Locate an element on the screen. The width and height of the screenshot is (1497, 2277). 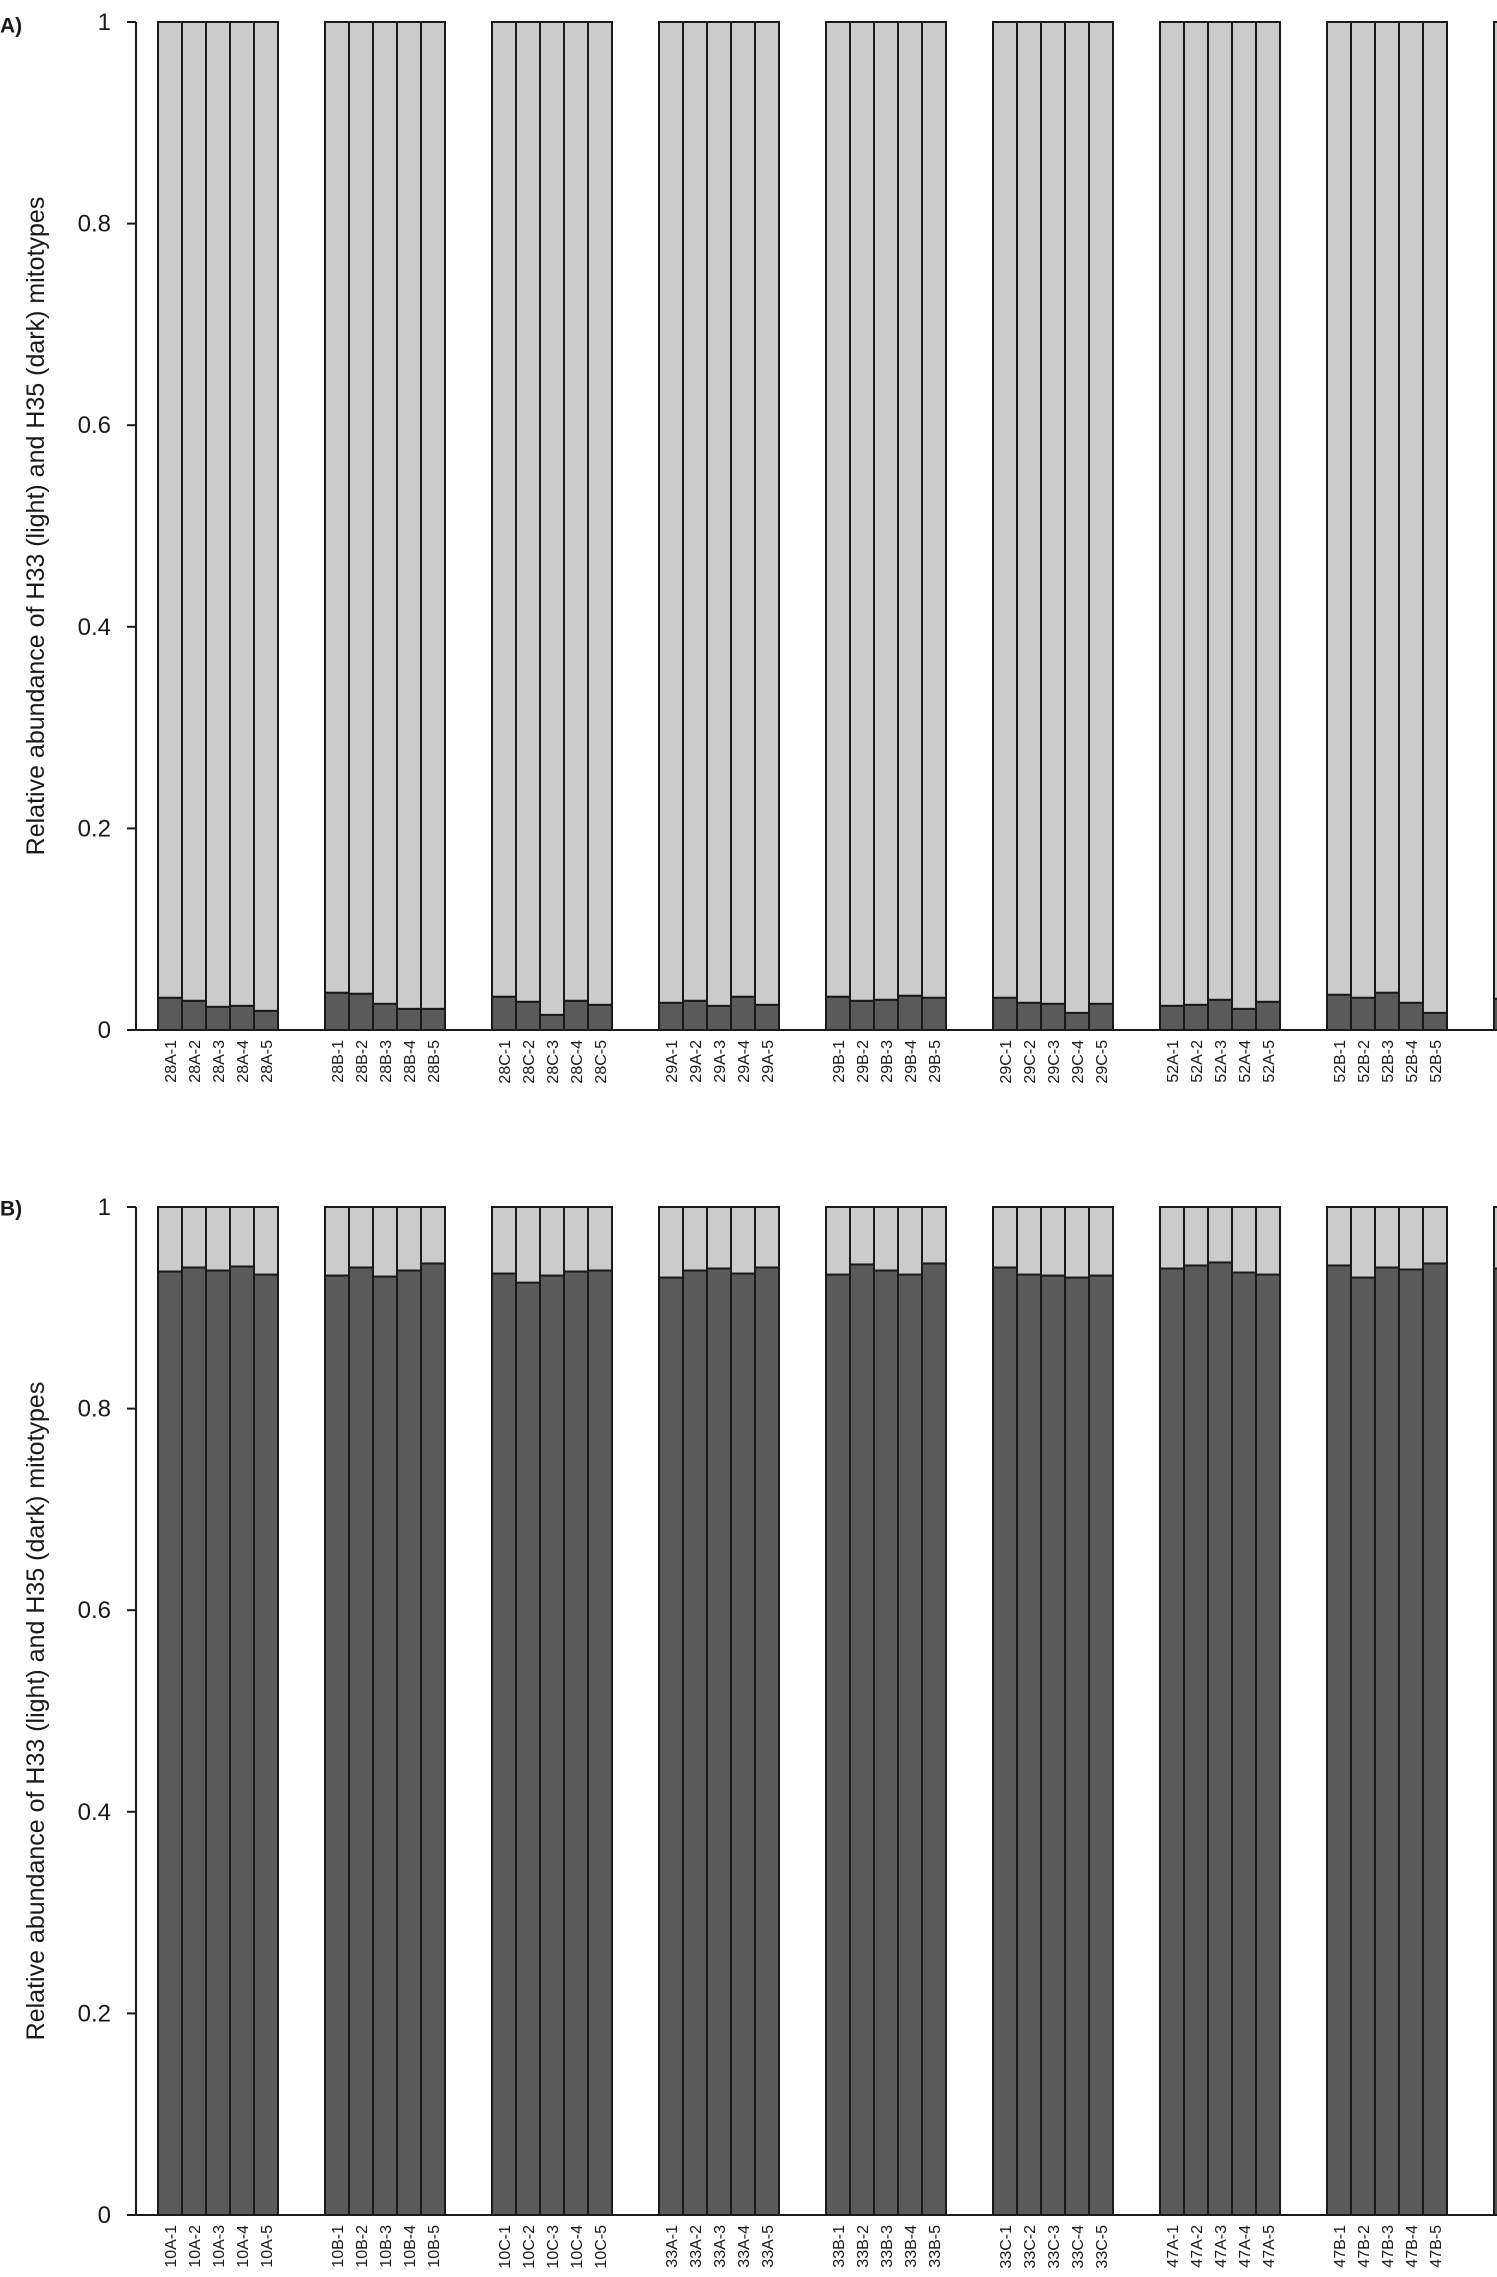
category-label: 52B-3 is located at coordinates (1388, 1061).